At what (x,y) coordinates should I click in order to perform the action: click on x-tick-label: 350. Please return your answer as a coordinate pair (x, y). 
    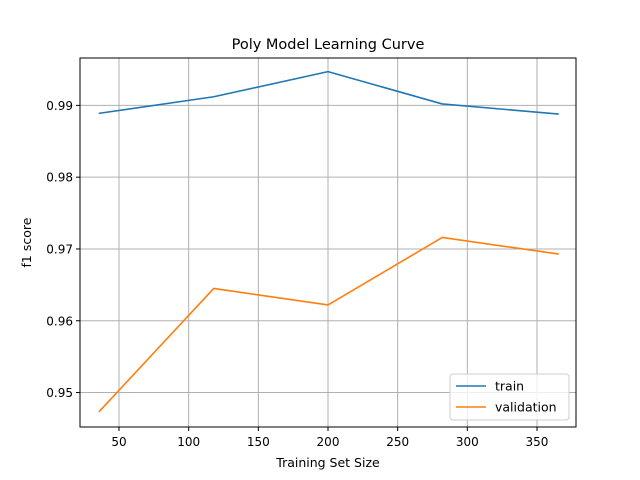
    Looking at the image, I should click on (537, 442).